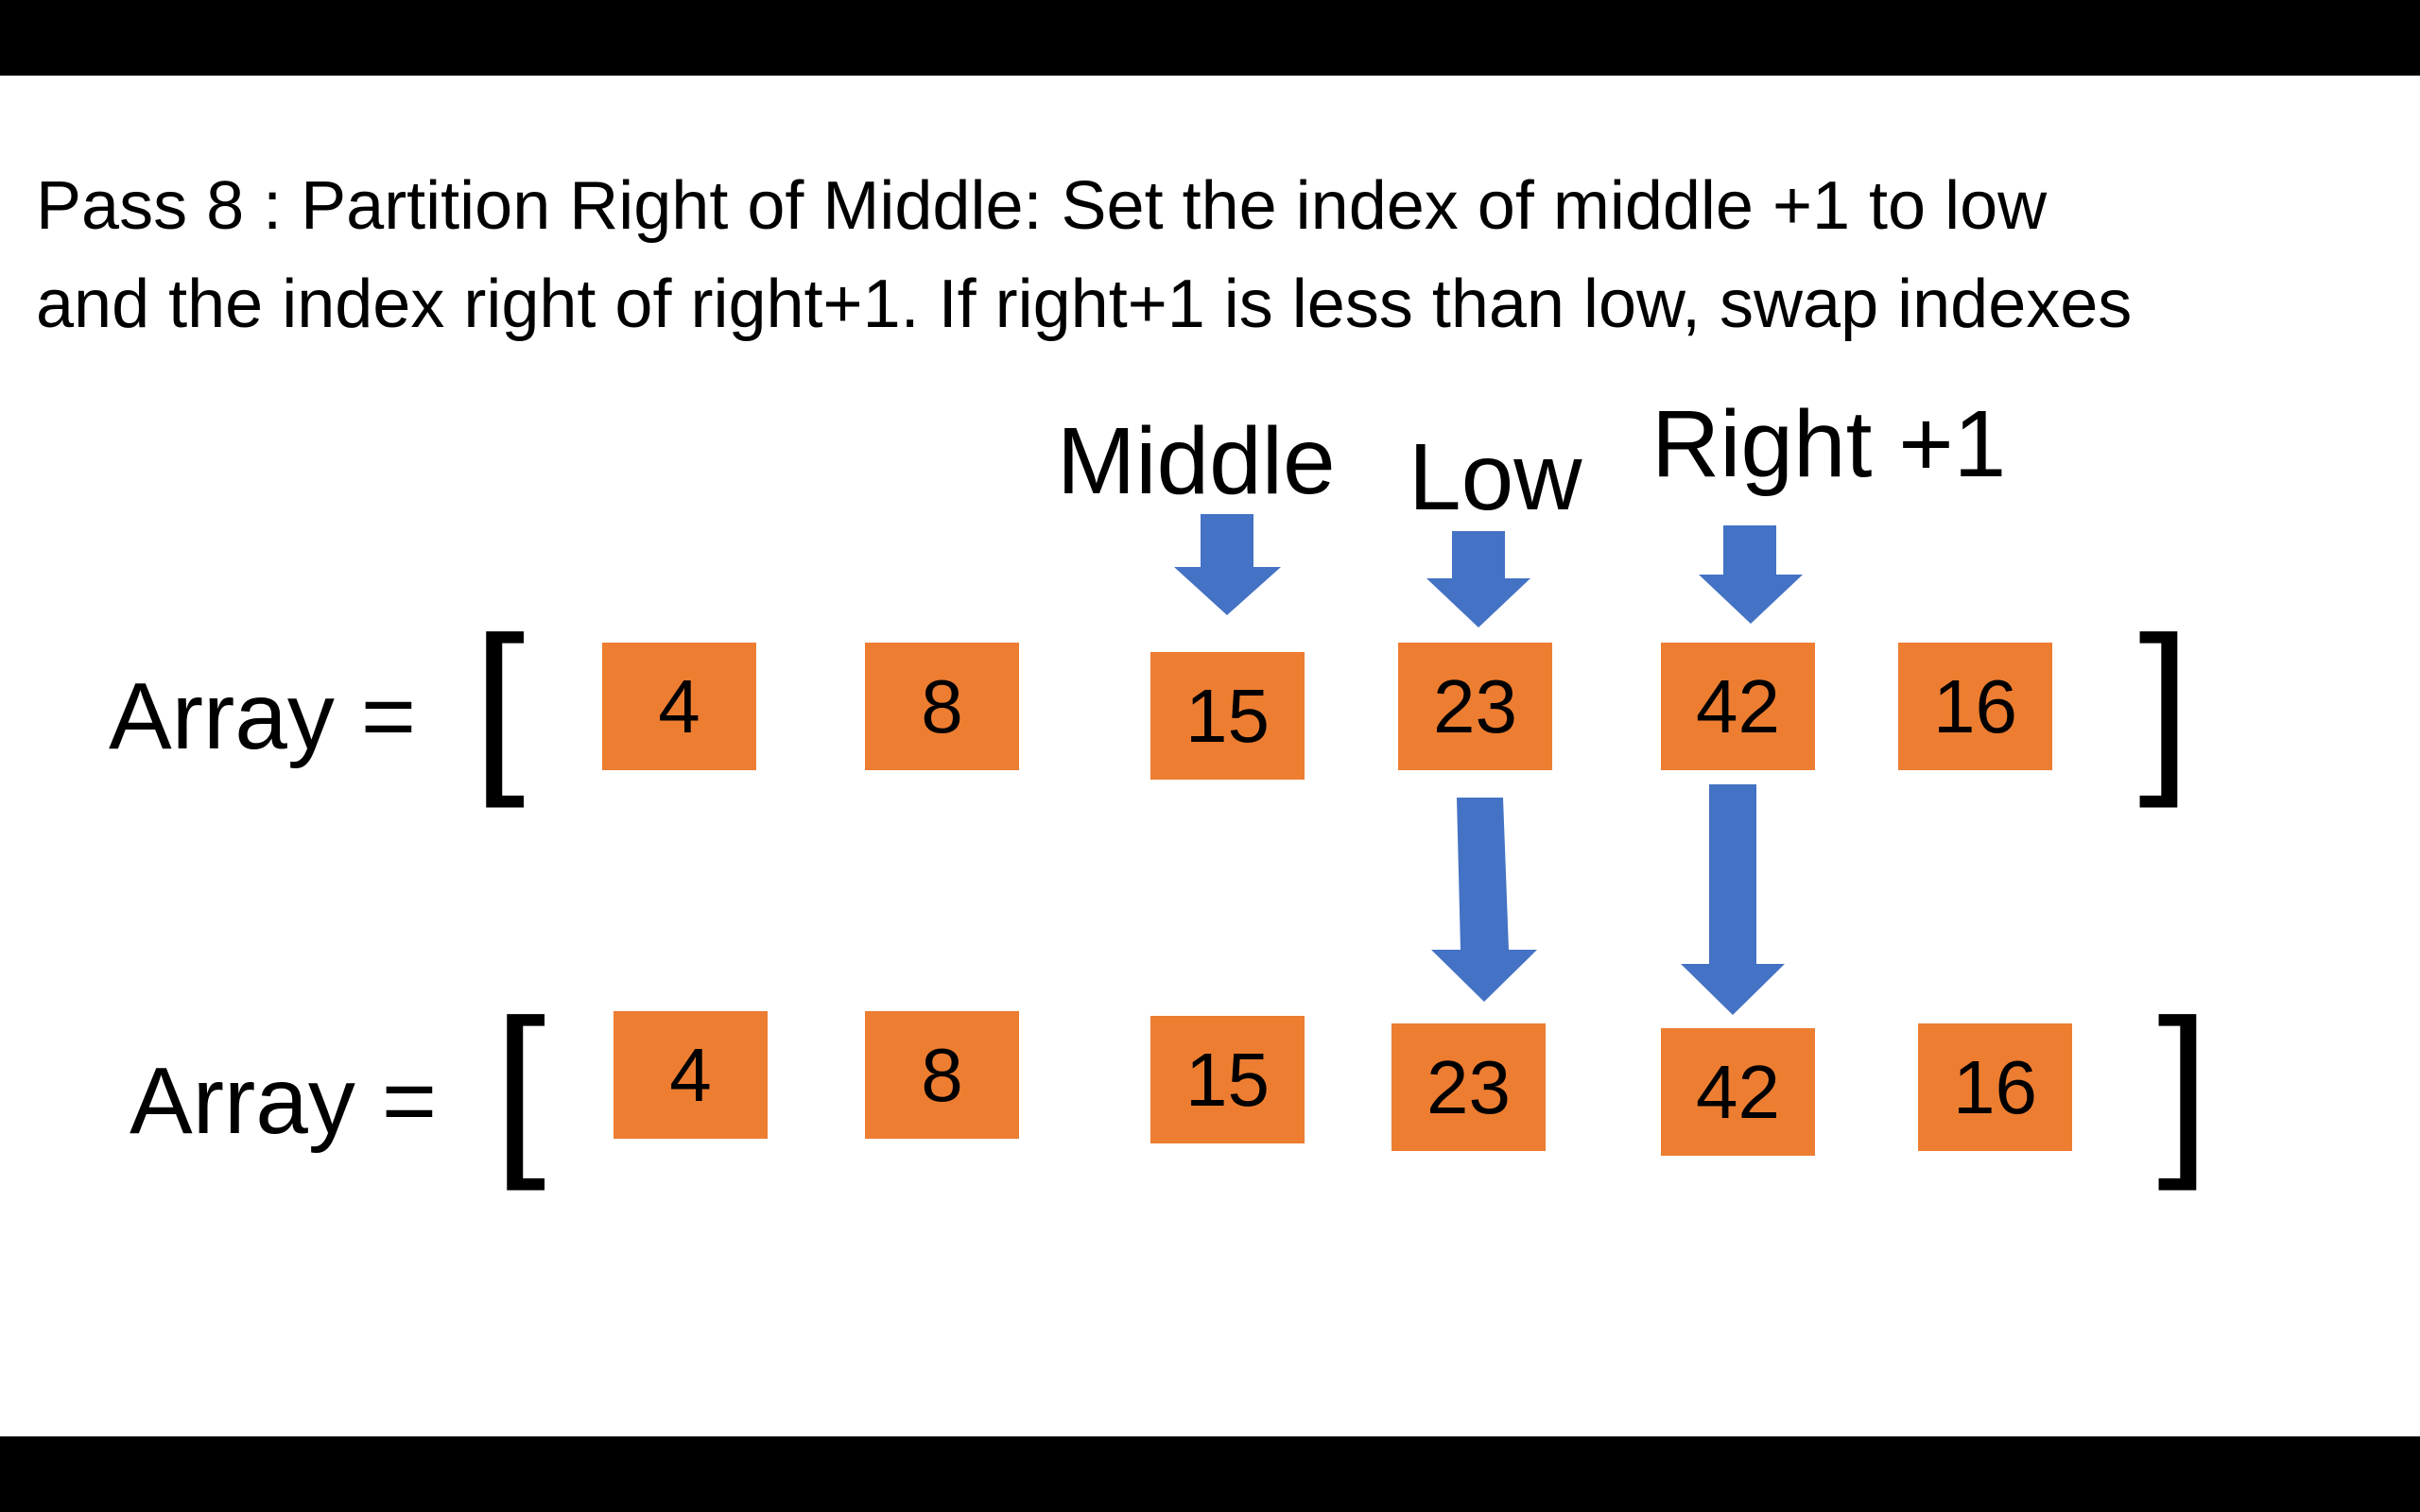 This screenshot has width=2420, height=1512. Describe the element at coordinates (519, 1086) in the screenshot. I see `open-bracket-2: [` at that location.